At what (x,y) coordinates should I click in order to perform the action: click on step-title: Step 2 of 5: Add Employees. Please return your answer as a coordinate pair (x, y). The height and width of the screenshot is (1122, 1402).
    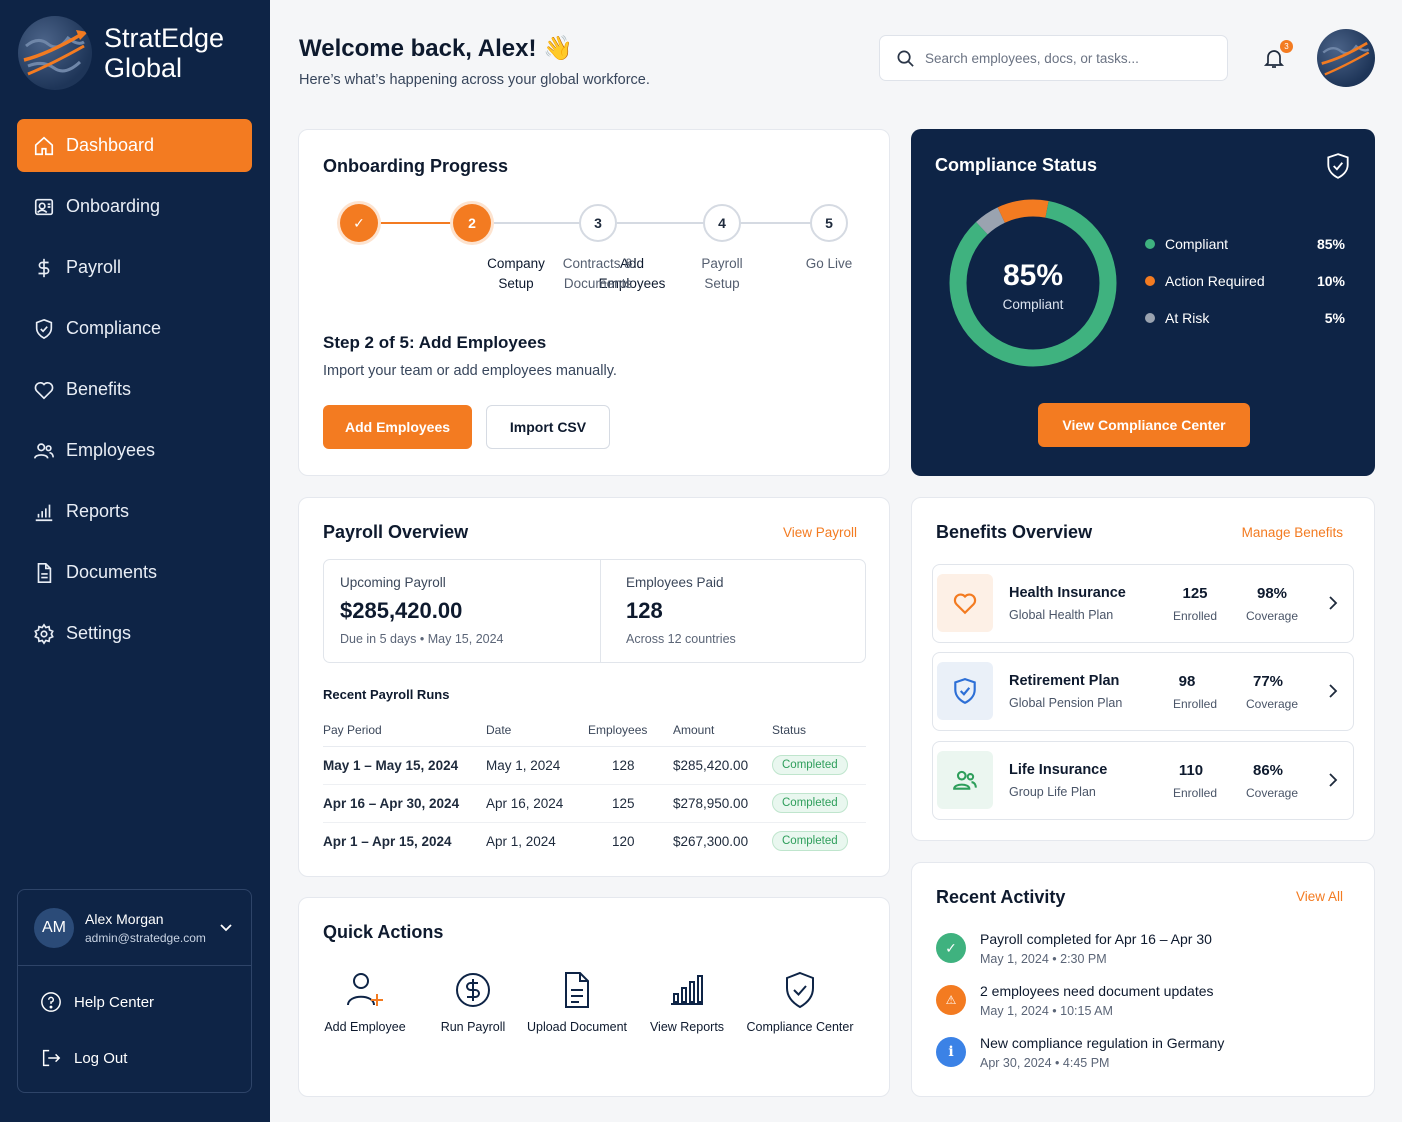
    Looking at the image, I should click on (435, 342).